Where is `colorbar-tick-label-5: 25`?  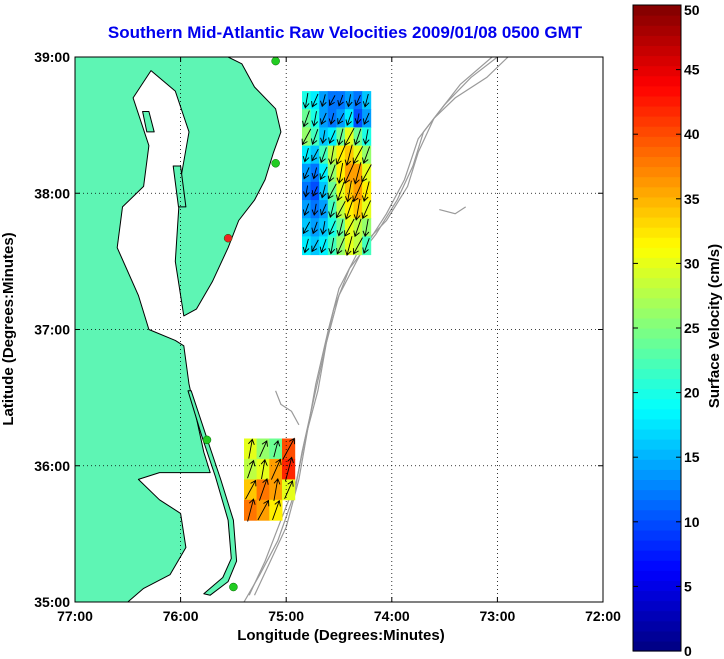 colorbar-tick-label-5: 25 is located at coordinates (692, 328).